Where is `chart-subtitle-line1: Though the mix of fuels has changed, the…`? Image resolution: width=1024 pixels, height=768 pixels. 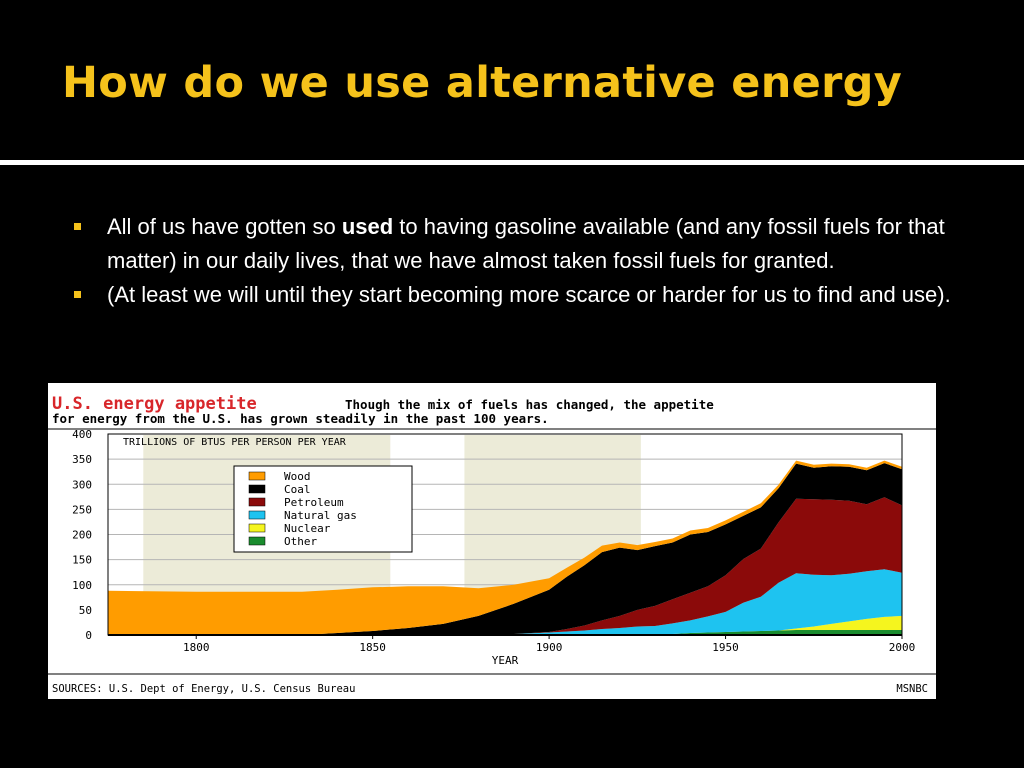
chart-subtitle-line1: Though the mix of fuels has changed, the… is located at coordinates (529, 404).